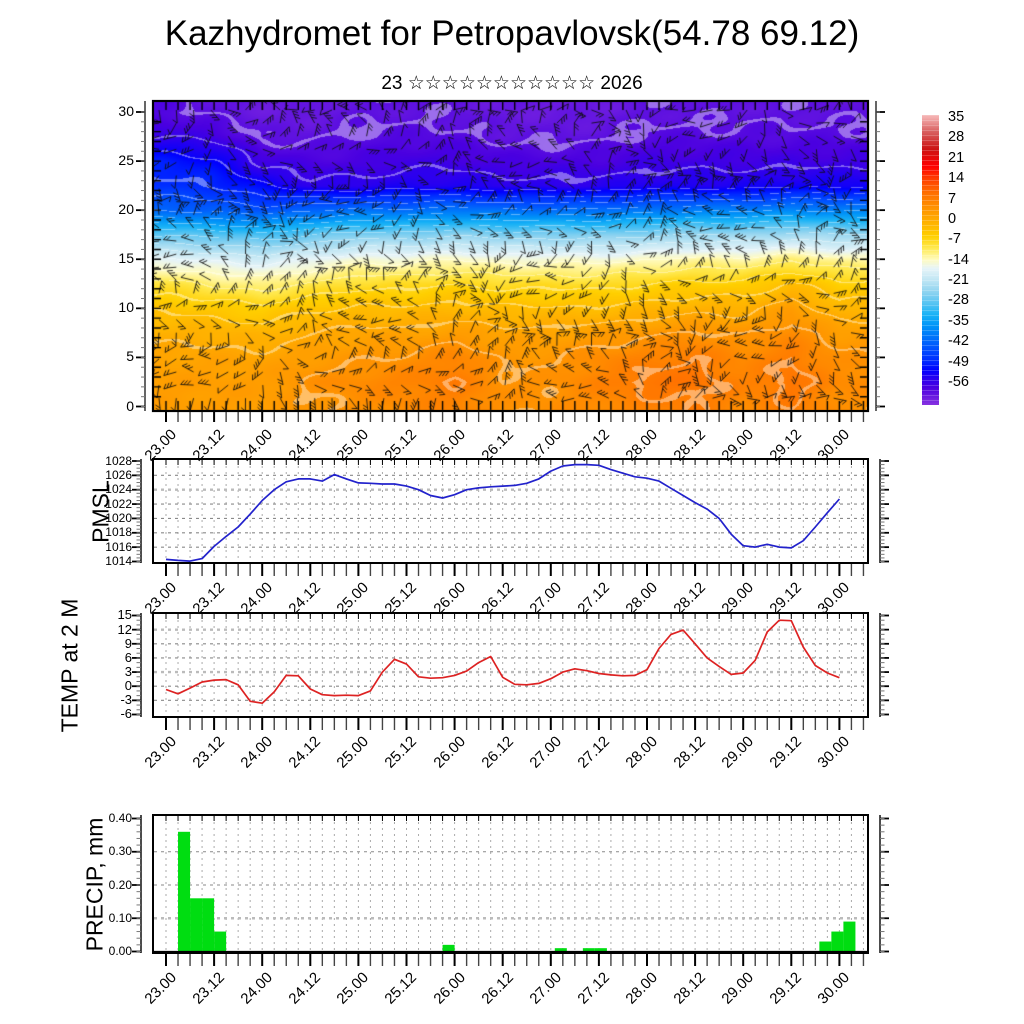 Image resolution: width=1024 pixels, height=1024 pixels. Describe the element at coordinates (126, 307) in the screenshot. I see `xsec-ytick-label: 10` at that location.